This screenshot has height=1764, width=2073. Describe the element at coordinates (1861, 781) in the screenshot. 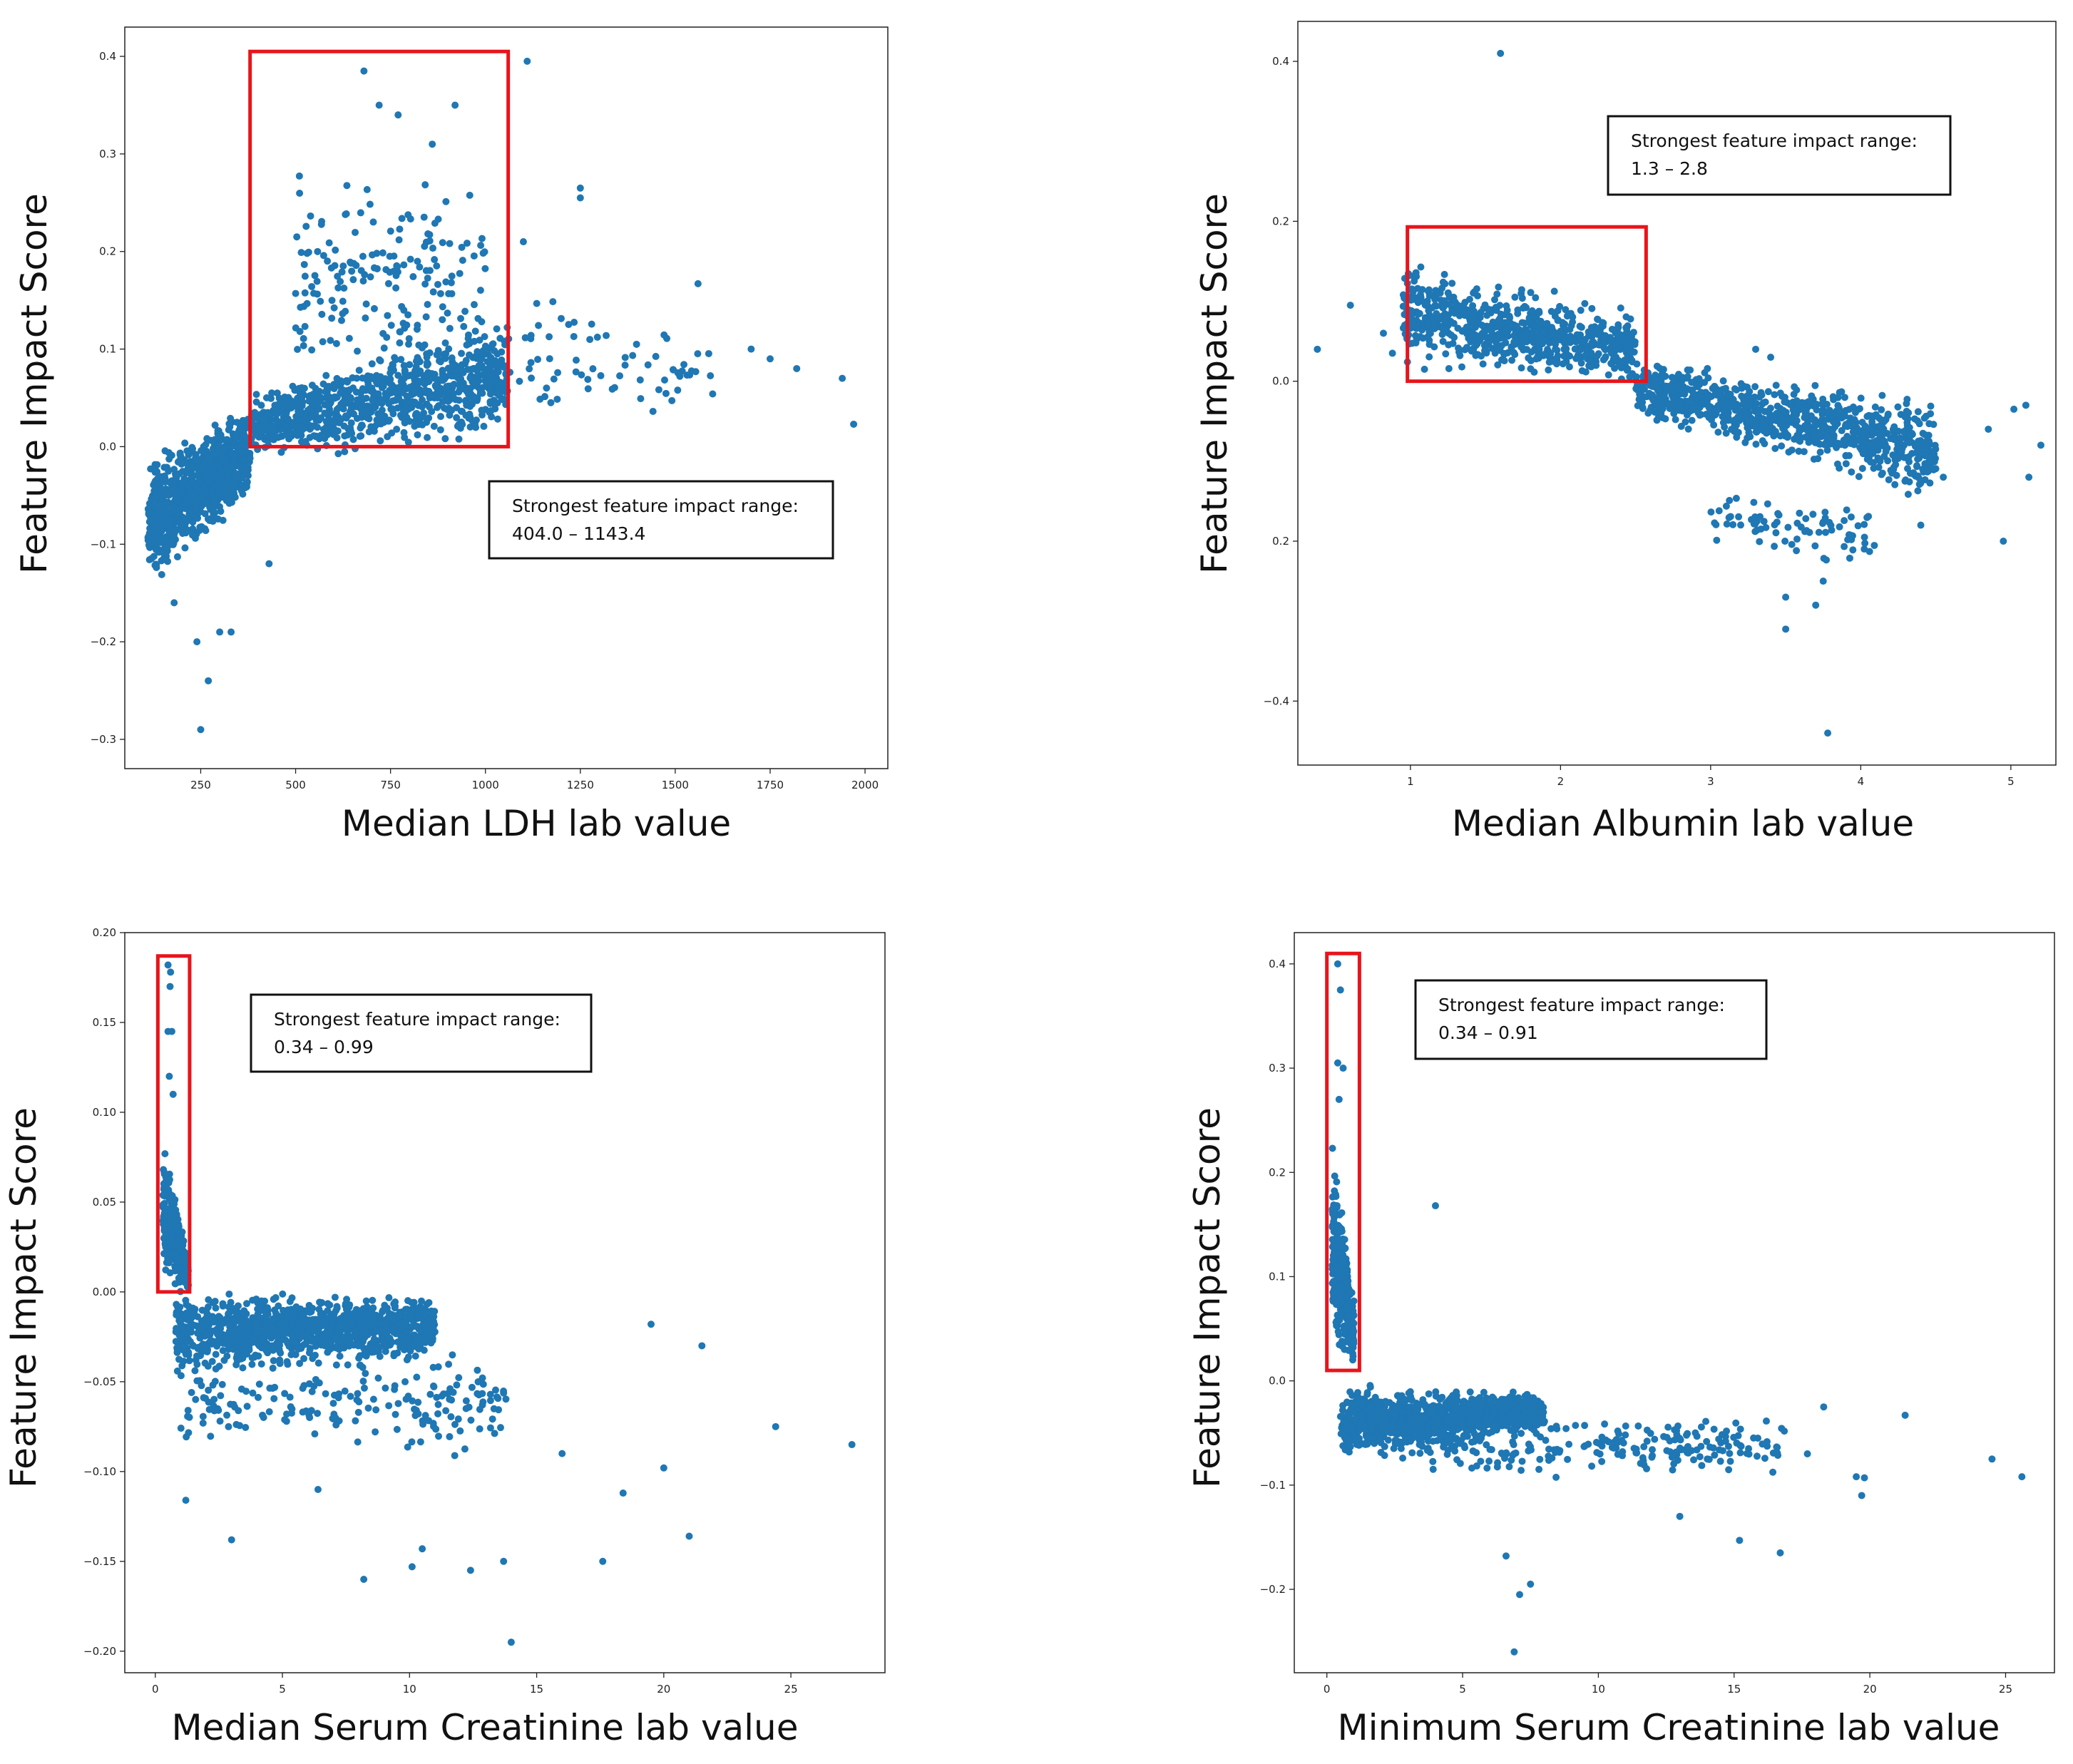

I see `x-tick-label: 4` at that location.